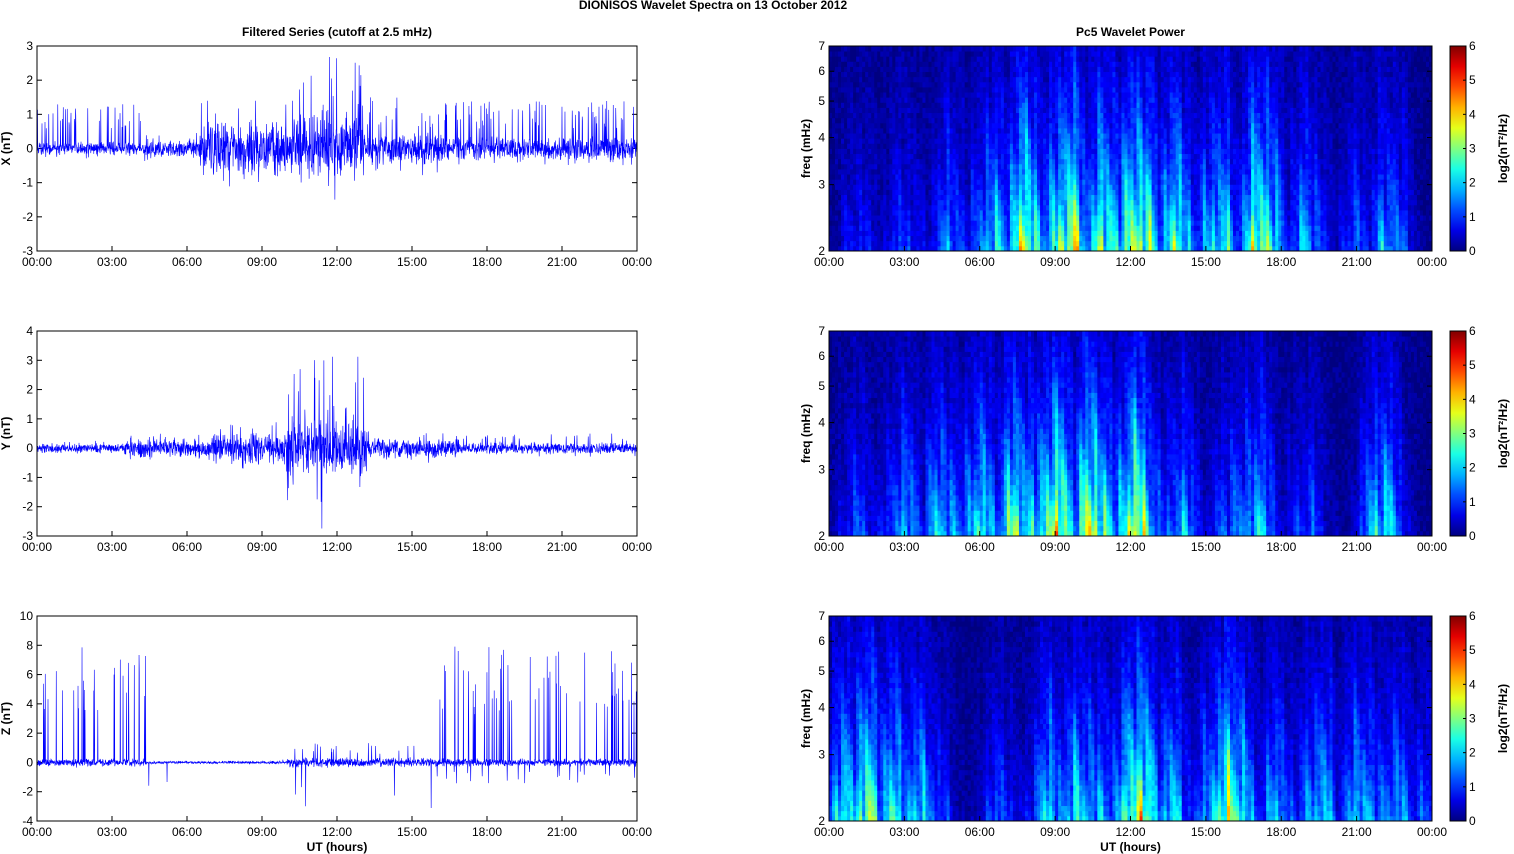 This screenshot has height=854, width=1514. Describe the element at coordinates (29, 419) in the screenshot. I see `y-tick-label: 1` at that location.